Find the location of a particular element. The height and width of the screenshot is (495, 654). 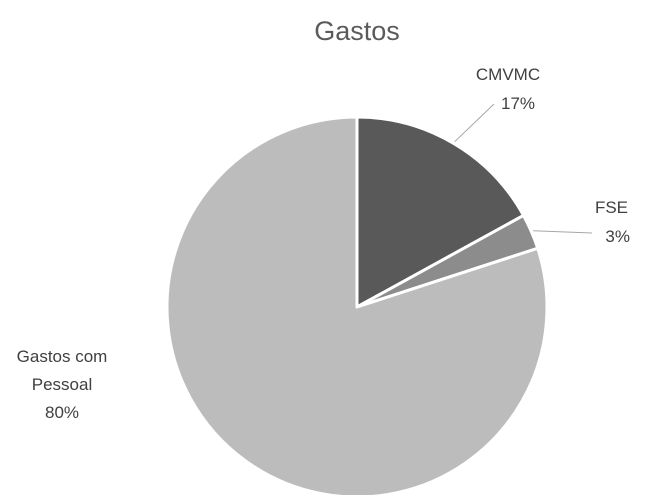

slice-label-cmvmc: CMVMC is located at coordinates (508, 74).